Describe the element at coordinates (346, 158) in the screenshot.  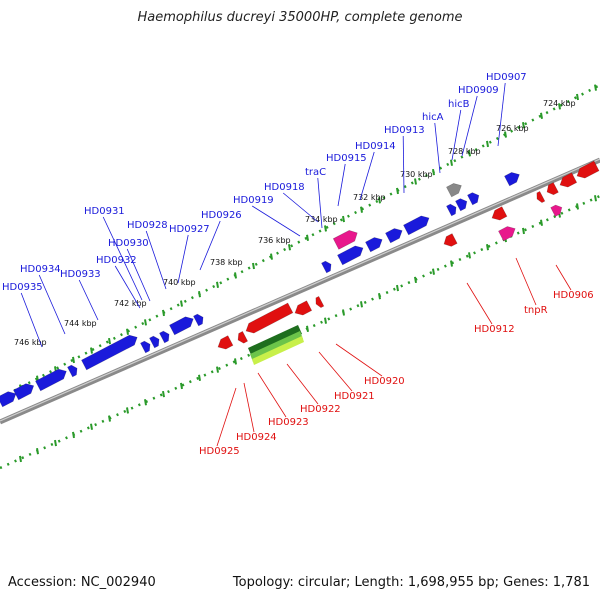
I see `forward-gene-label: HD0915` at that location.